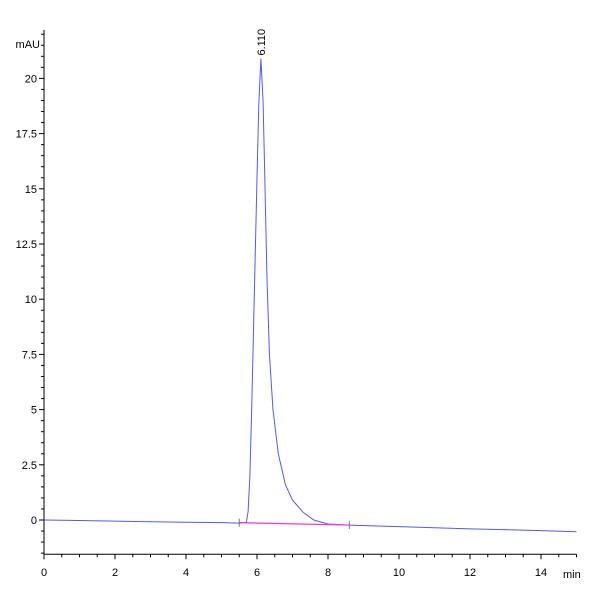  Describe the element at coordinates (29, 466) in the screenshot. I see `y-tick-label: 2.5` at that location.